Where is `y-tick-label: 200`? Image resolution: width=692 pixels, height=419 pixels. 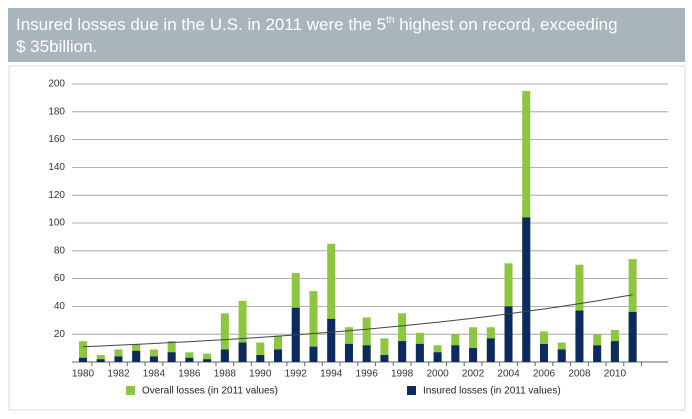 y-tick-label: 200 is located at coordinates (56, 84).